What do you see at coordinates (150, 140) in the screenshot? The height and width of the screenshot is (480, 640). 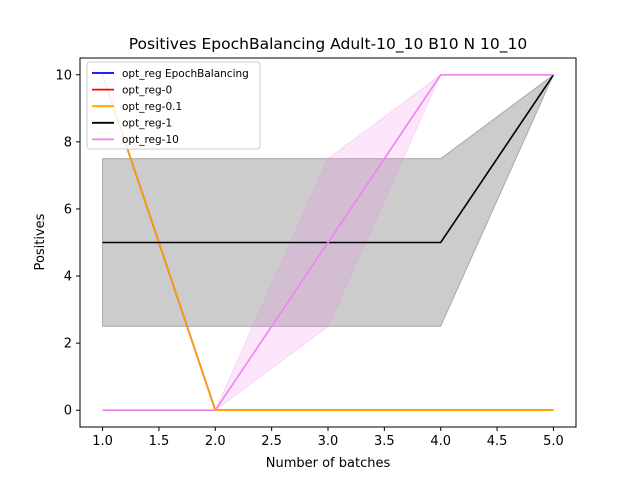 I see `legend-label-4: opt_reg-10` at bounding box center [150, 140].